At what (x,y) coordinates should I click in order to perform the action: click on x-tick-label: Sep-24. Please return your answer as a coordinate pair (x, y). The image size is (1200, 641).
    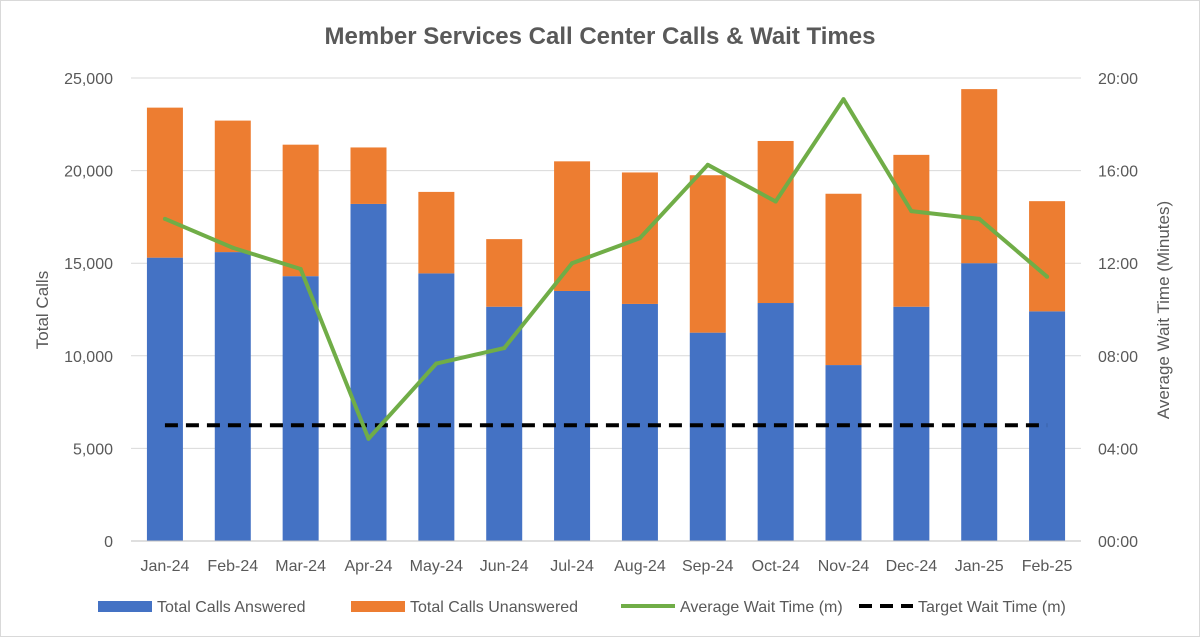
    Looking at the image, I should click on (708, 566).